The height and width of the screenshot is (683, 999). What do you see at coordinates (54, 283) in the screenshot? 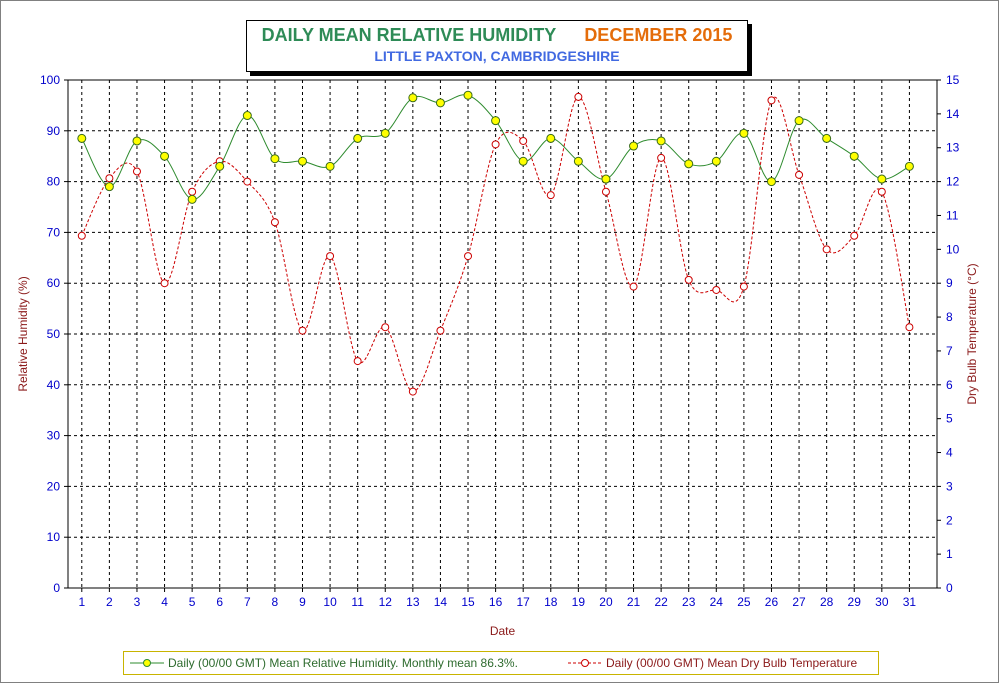
I see `y-tick-label: 60` at bounding box center [54, 283].